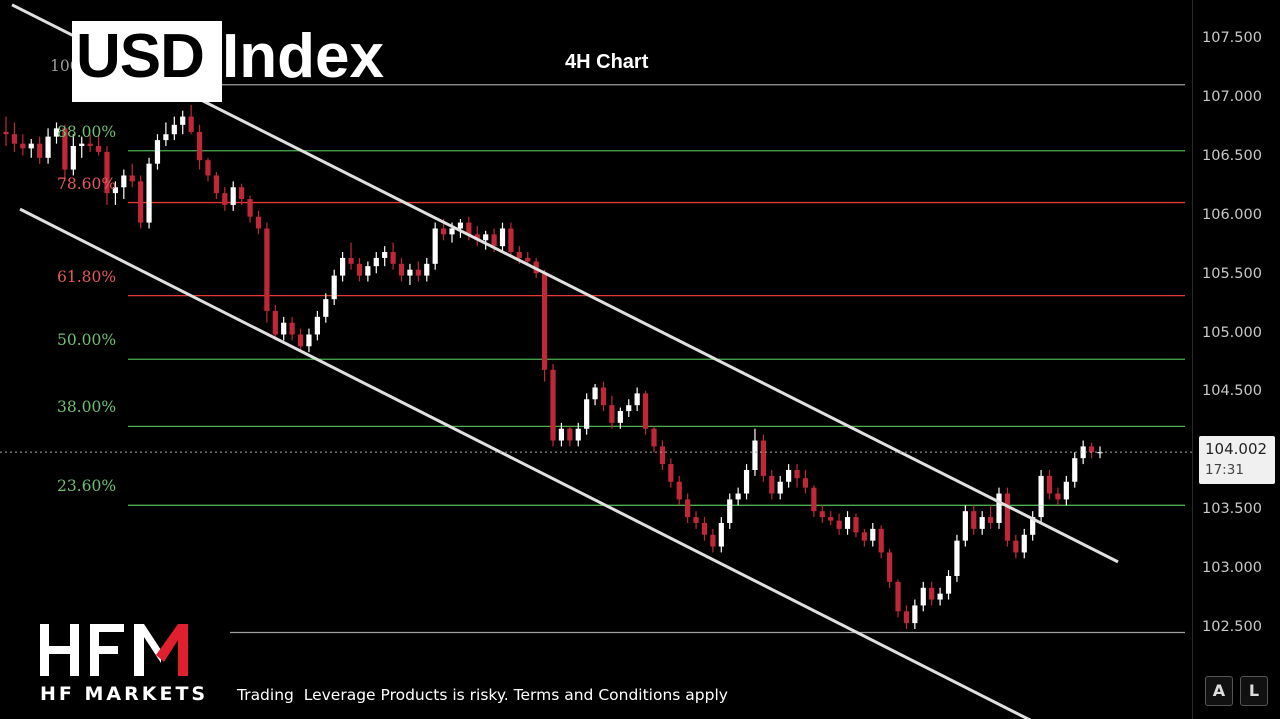  I want to click on candle-countdown: 17:31, so click(1224, 470).